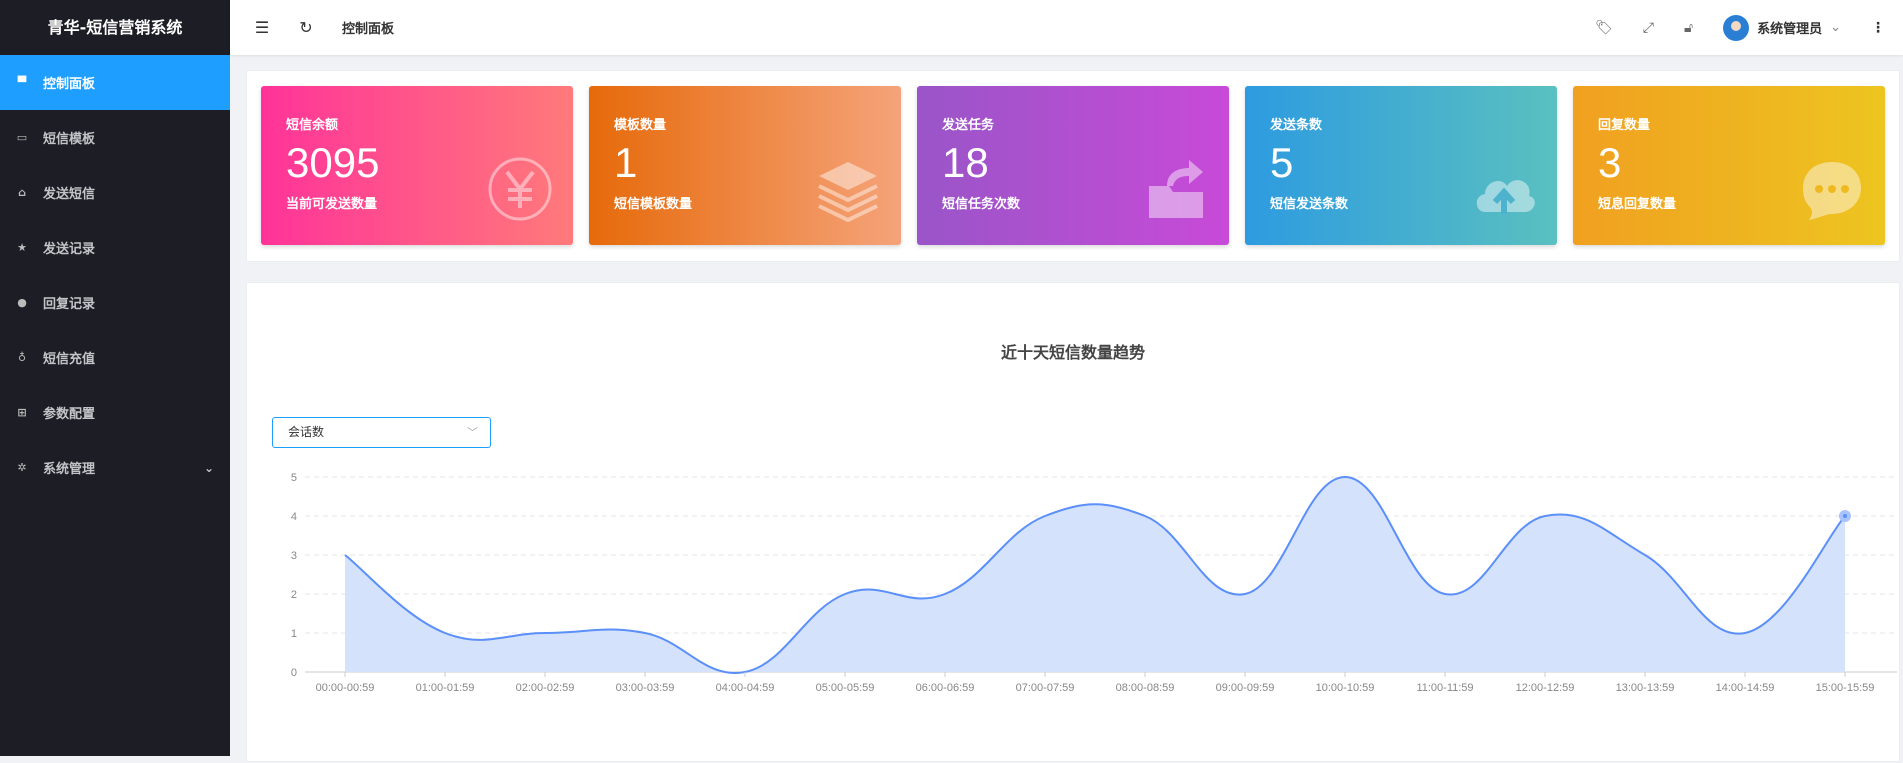 This screenshot has height=763, width=1903. What do you see at coordinates (115, 247) in the screenshot?
I see `sidebar-item: ★ 发送记录` at bounding box center [115, 247].